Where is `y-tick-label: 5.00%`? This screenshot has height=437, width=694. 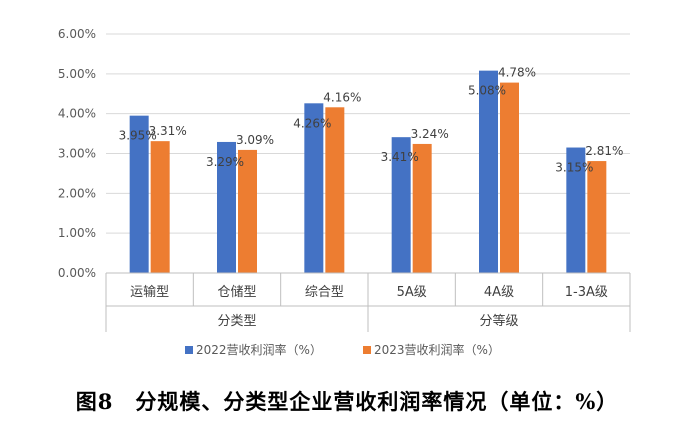 y-tick-label: 5.00% is located at coordinates (77, 74).